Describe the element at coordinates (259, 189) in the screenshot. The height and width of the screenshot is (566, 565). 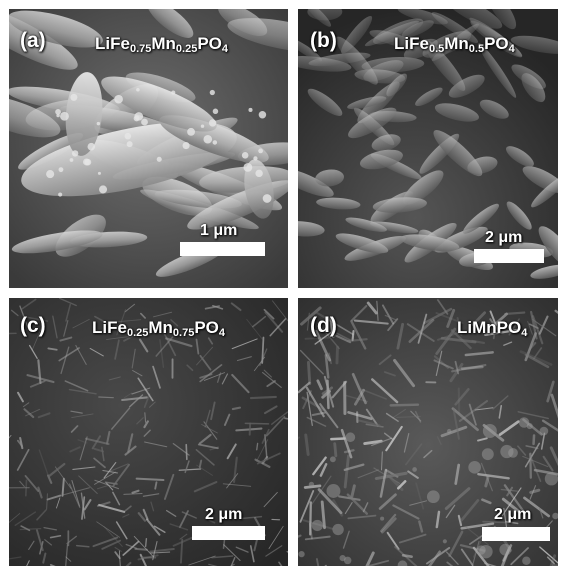
I see `crystal-plate` at that location.